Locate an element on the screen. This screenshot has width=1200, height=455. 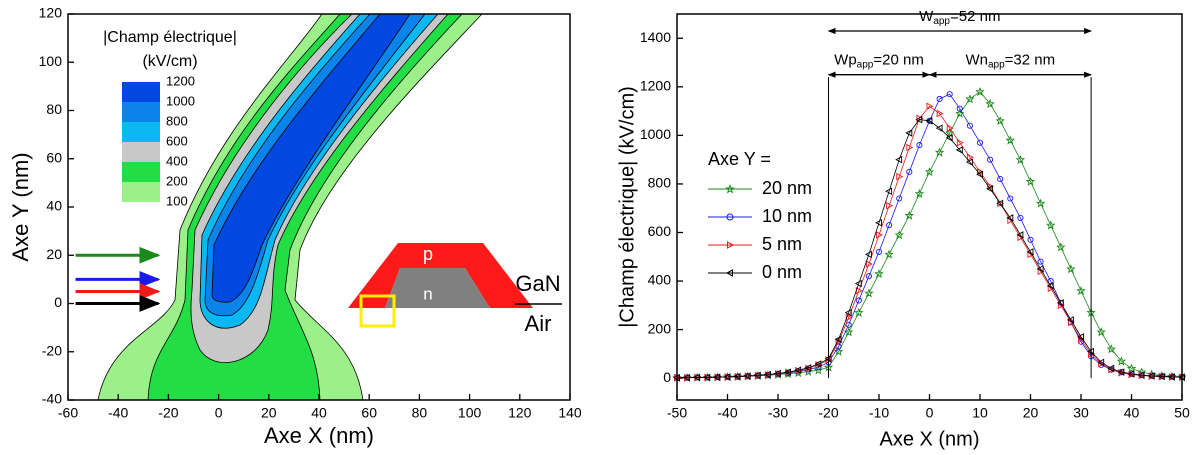
y-tick-label: 60 is located at coordinates (54, 157).